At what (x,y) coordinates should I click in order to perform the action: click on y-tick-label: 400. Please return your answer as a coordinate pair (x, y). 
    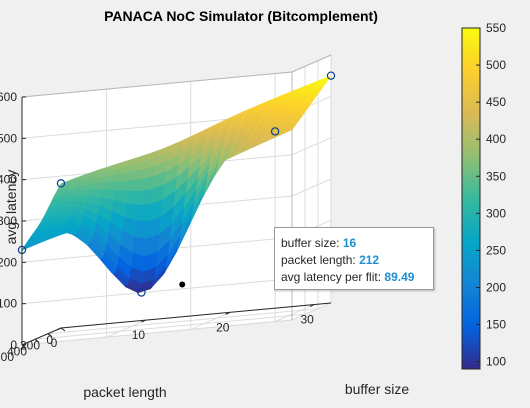
    Looking at the image, I should click on (17, 351).